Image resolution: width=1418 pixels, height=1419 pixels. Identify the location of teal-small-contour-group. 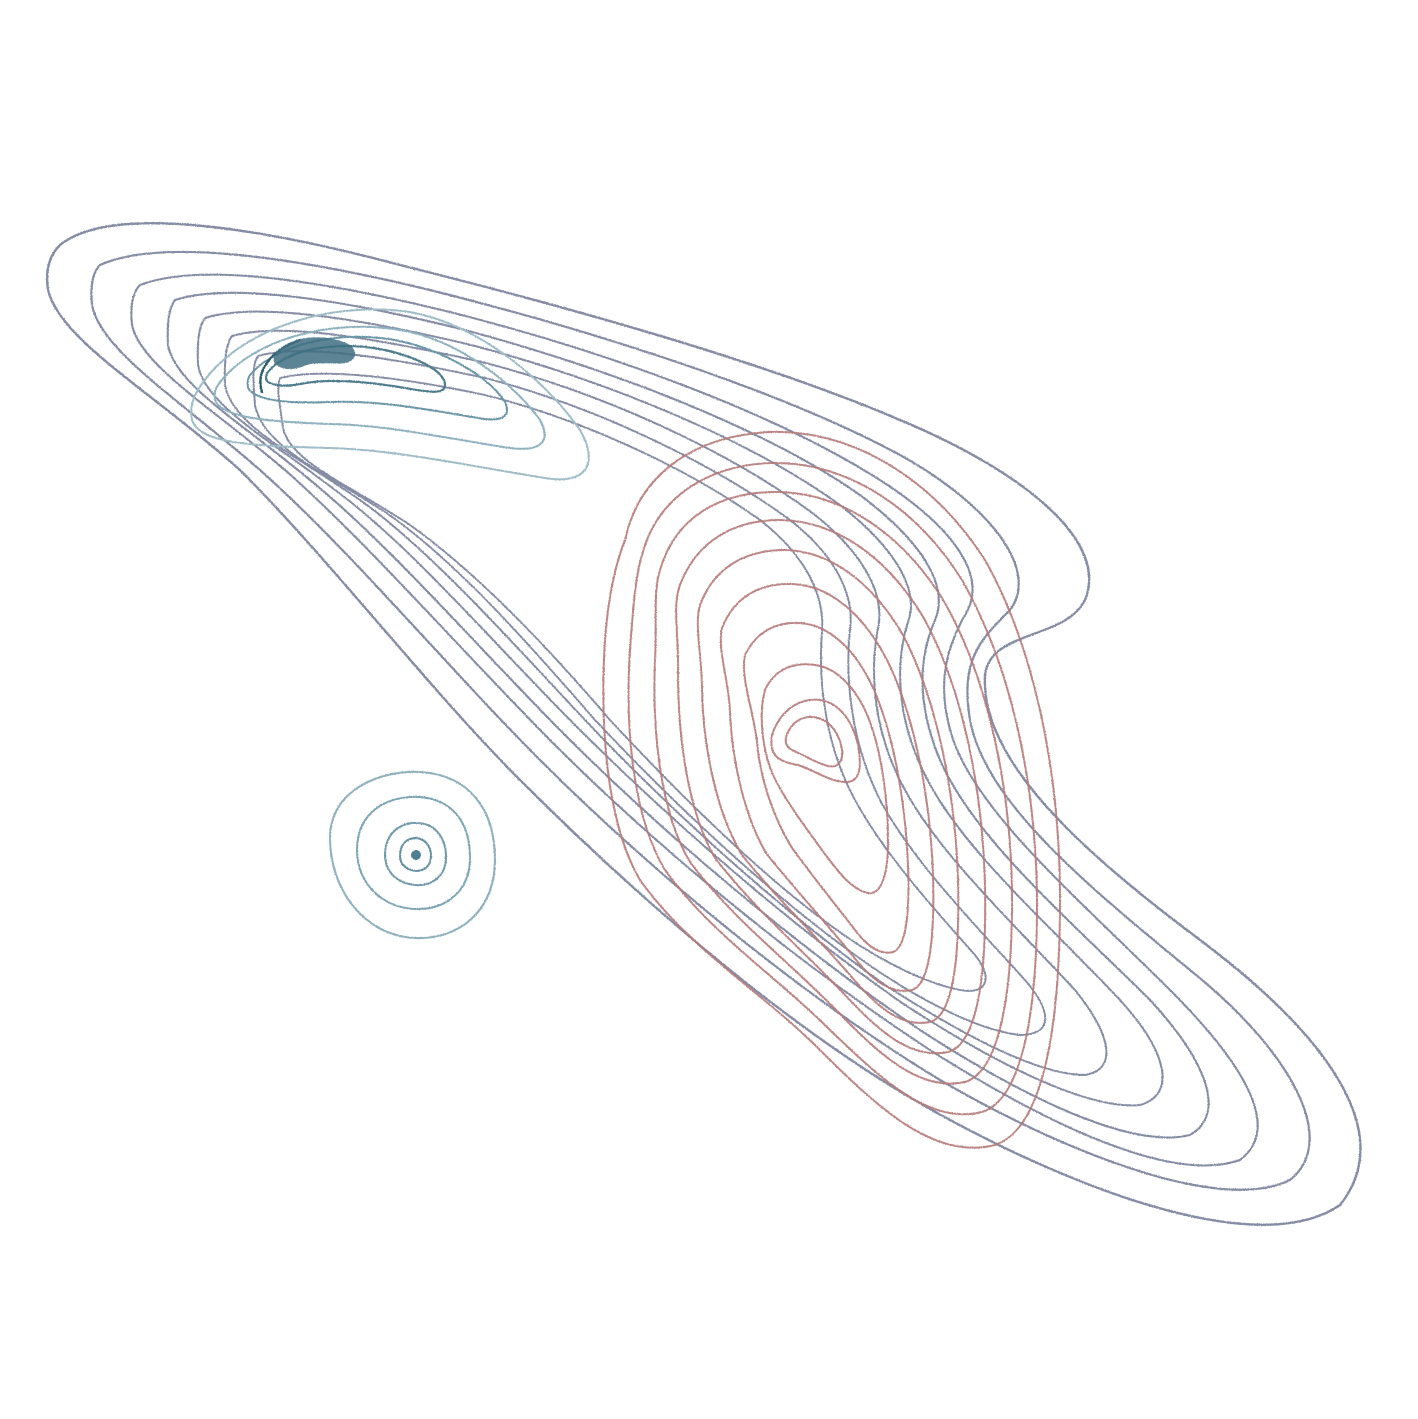
(412, 855).